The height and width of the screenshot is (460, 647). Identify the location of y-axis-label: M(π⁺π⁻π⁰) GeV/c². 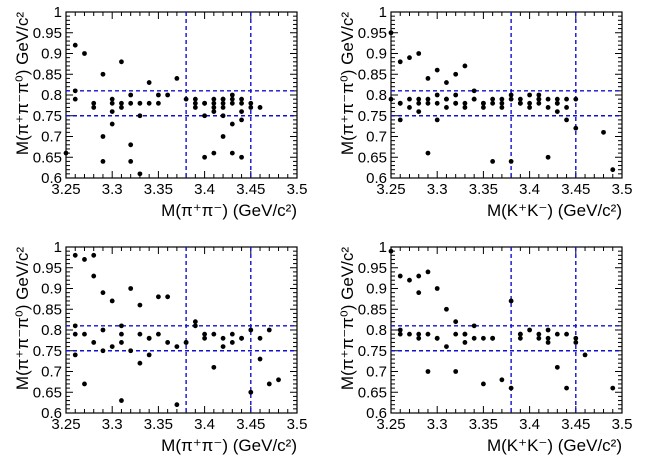
(22, 83).